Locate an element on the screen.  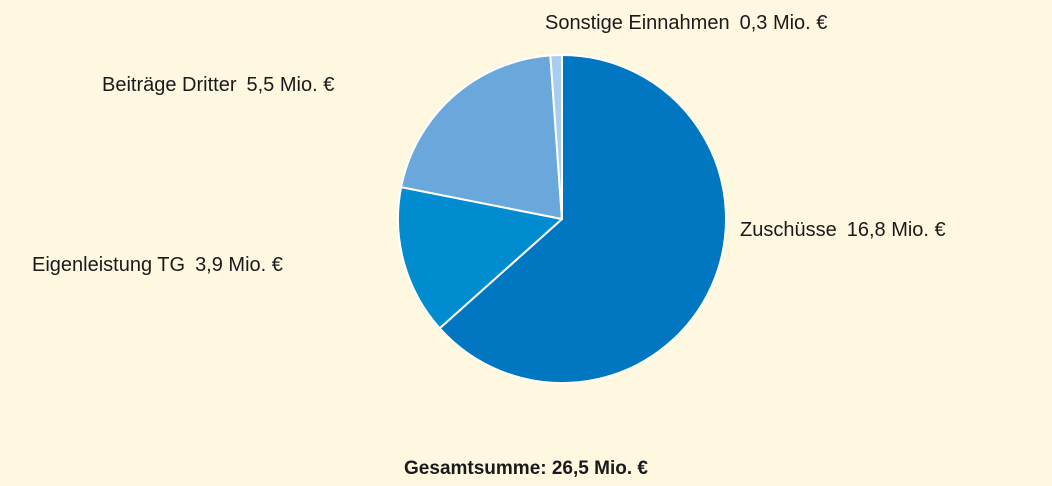
slice-label: Beiträge Dritter 5,5 Mio. € is located at coordinates (218, 85).